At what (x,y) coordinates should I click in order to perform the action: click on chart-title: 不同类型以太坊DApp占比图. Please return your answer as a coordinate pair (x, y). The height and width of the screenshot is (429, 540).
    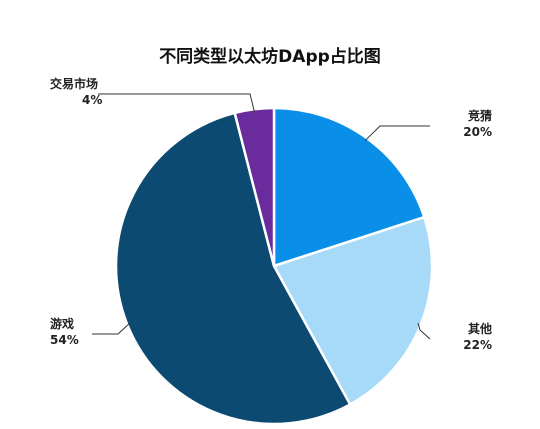
    Looking at the image, I should click on (270, 56).